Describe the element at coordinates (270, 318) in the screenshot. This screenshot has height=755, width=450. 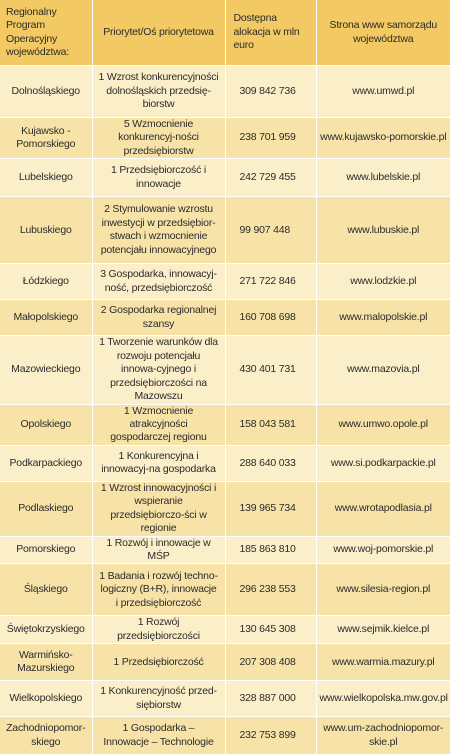
I see `allocation-amount: 160 708 698` at that location.